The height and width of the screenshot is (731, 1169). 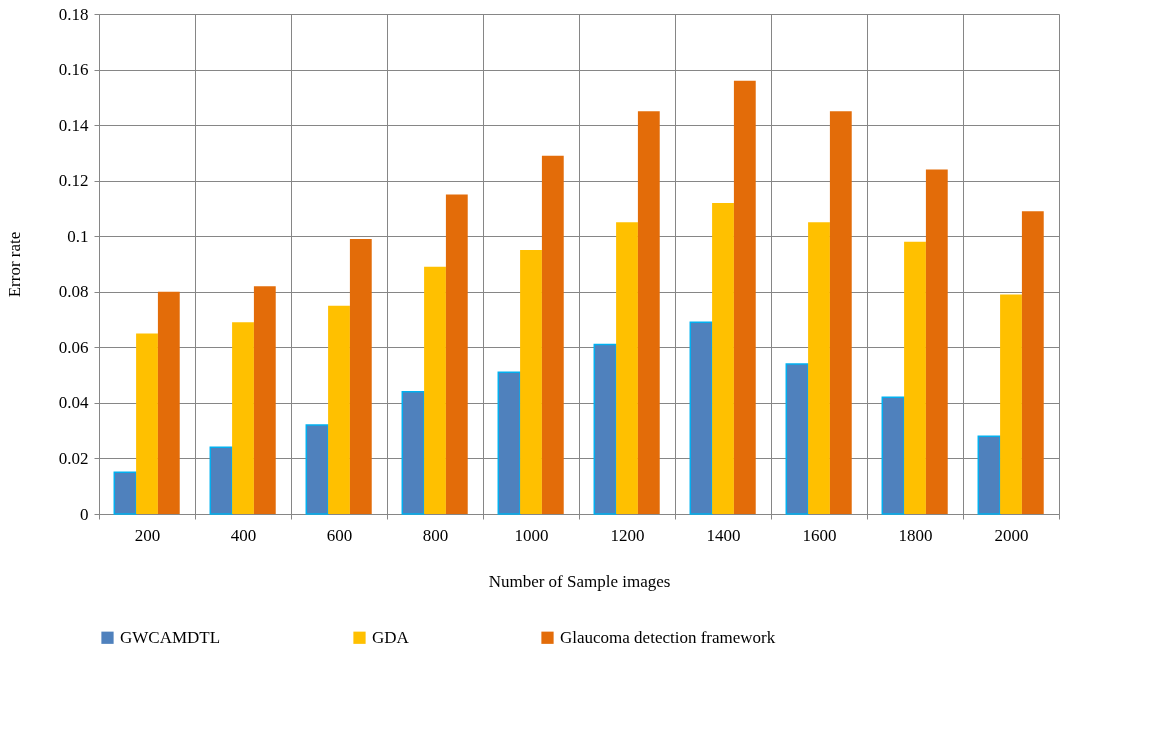 What do you see at coordinates (339, 535) in the screenshot?
I see `x-tick-label: 600` at bounding box center [339, 535].